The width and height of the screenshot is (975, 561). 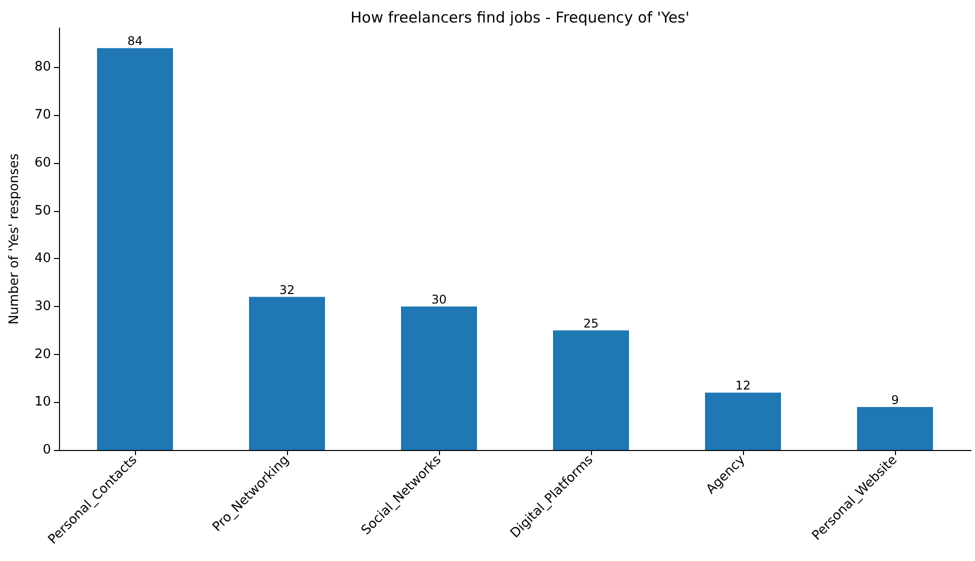 I want to click on y-tick-label: 10, so click(x=42, y=402).